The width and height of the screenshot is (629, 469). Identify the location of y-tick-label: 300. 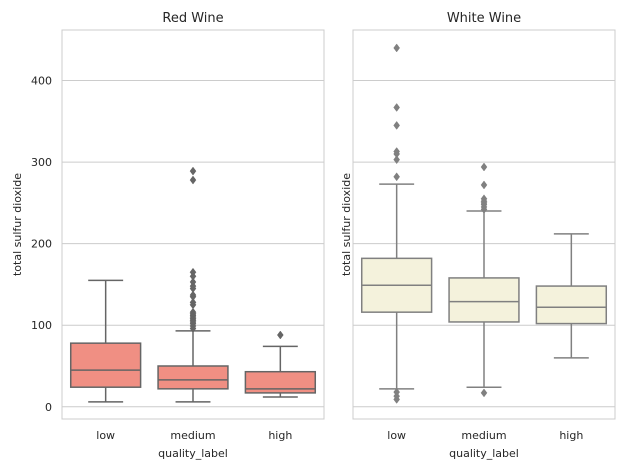
(41, 162).